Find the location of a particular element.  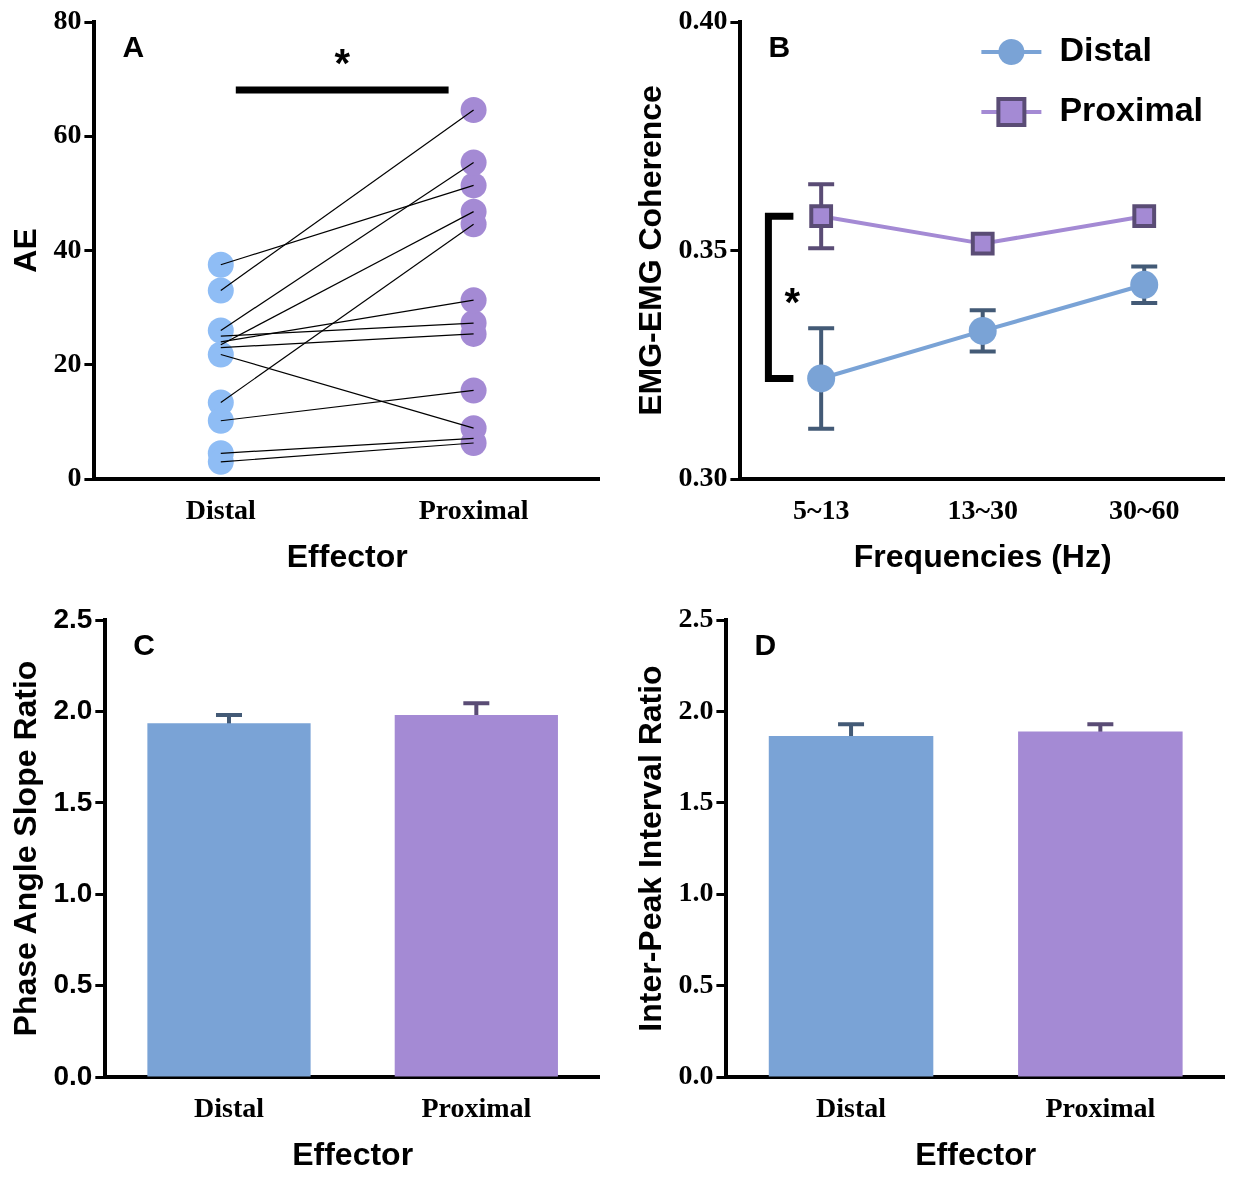

y-tick-label: 40 is located at coordinates (67, 248).